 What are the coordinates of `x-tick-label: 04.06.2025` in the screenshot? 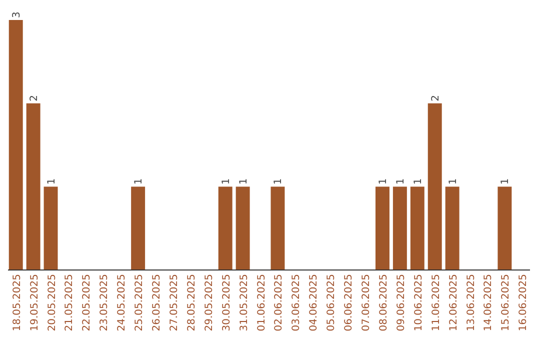 It's located at (314, 303).